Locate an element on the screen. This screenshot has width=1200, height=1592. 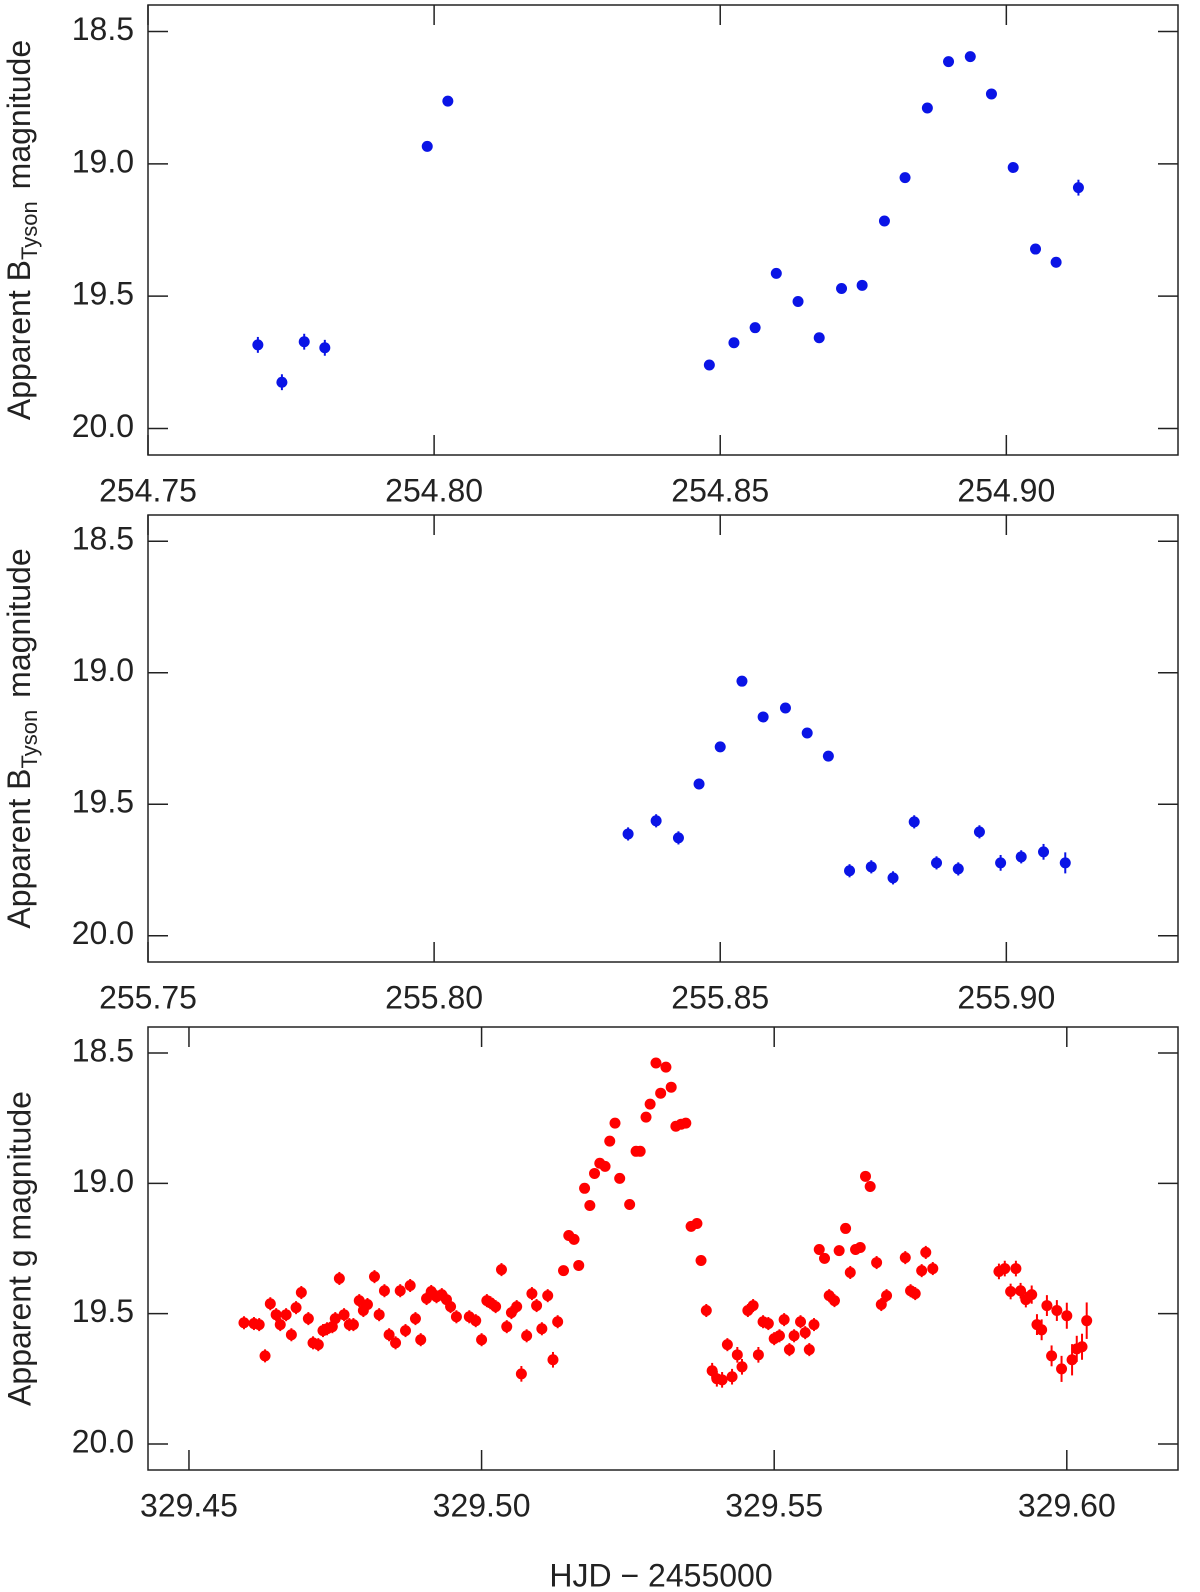
x-tick-label: 329.60 is located at coordinates (1067, 1505).